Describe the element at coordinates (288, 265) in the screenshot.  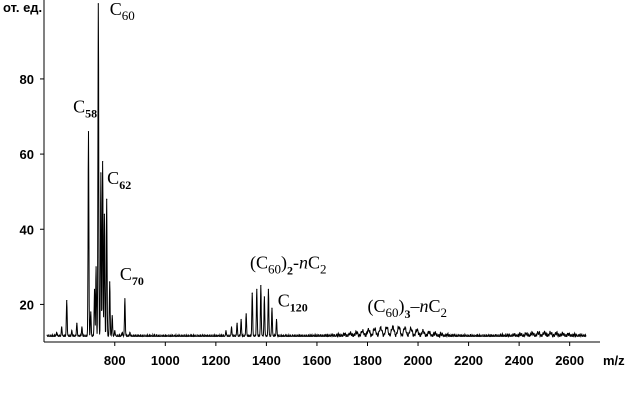
I see `peak-annotation: (C60)2-nC2` at that location.